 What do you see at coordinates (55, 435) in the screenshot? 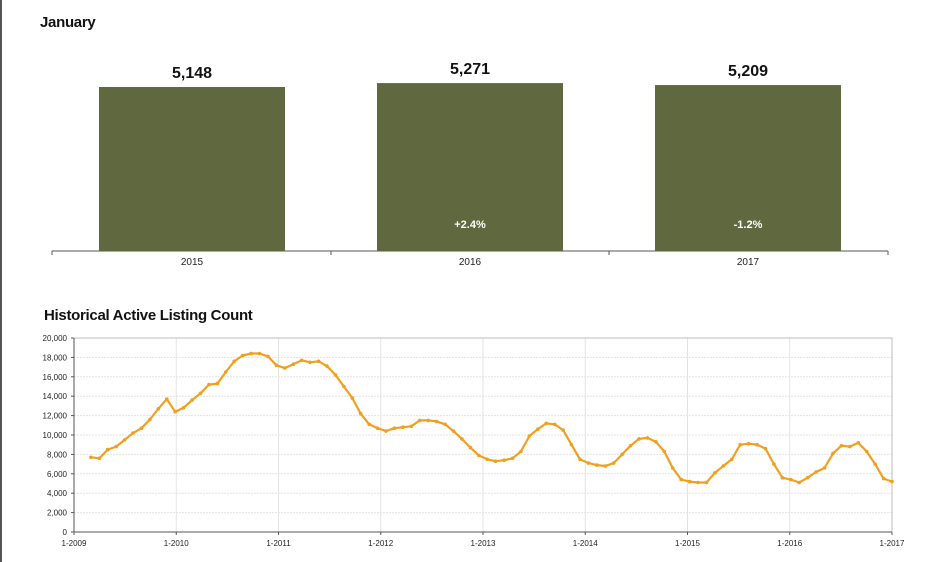
I see `line-y-tick-label: 10,000` at bounding box center [55, 435].